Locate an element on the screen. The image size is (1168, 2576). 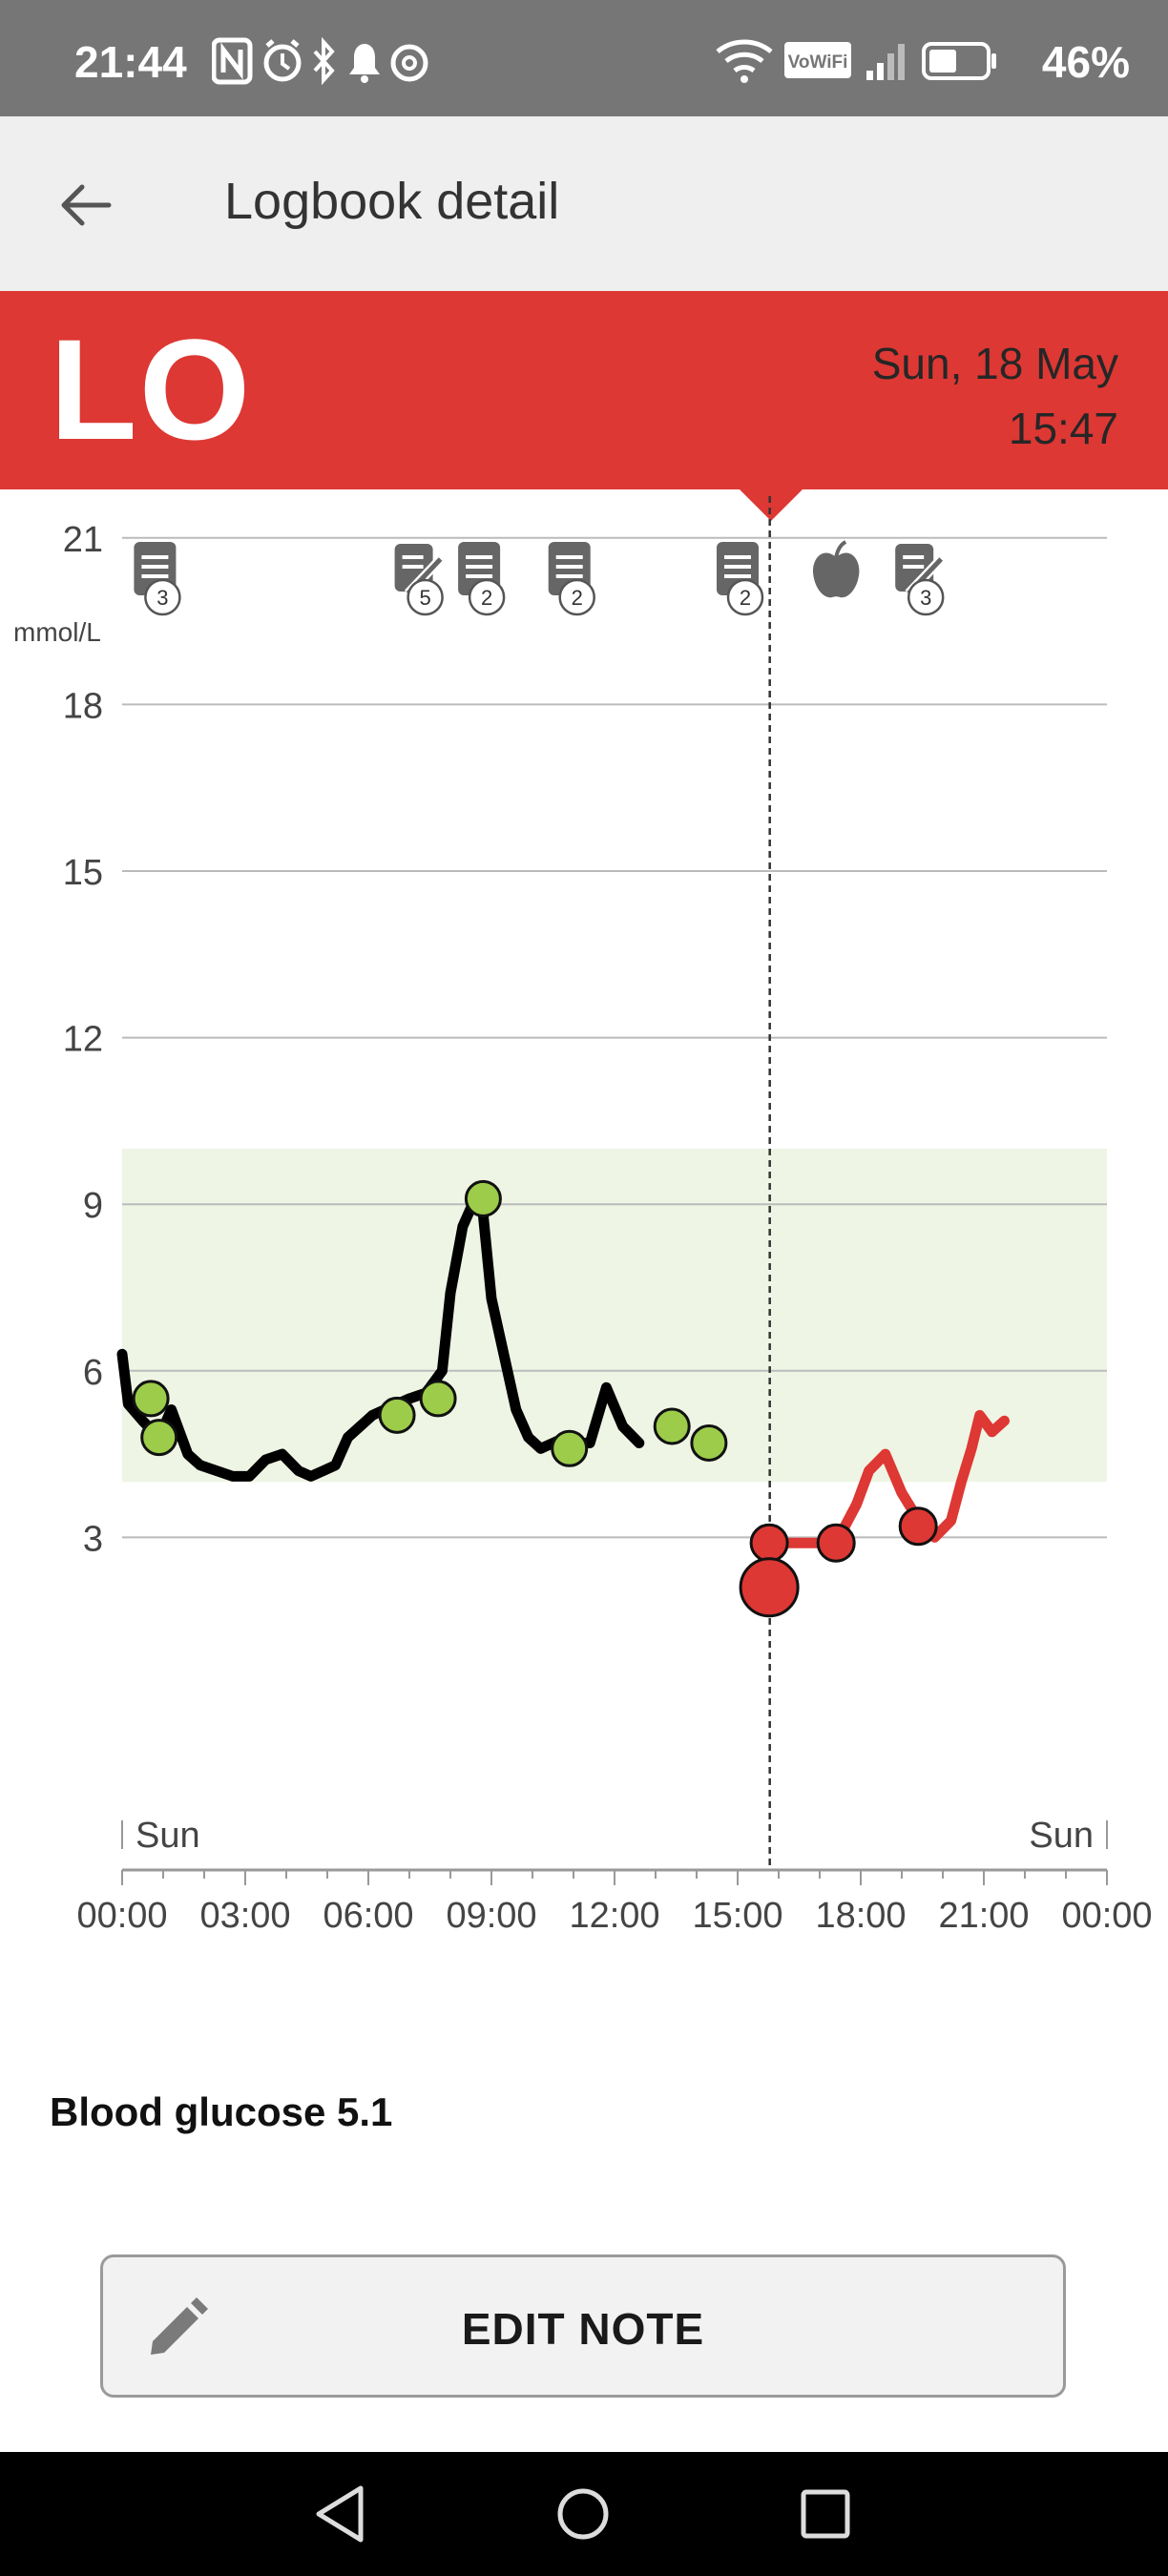
status-icons-left is located at coordinates (335, 65).